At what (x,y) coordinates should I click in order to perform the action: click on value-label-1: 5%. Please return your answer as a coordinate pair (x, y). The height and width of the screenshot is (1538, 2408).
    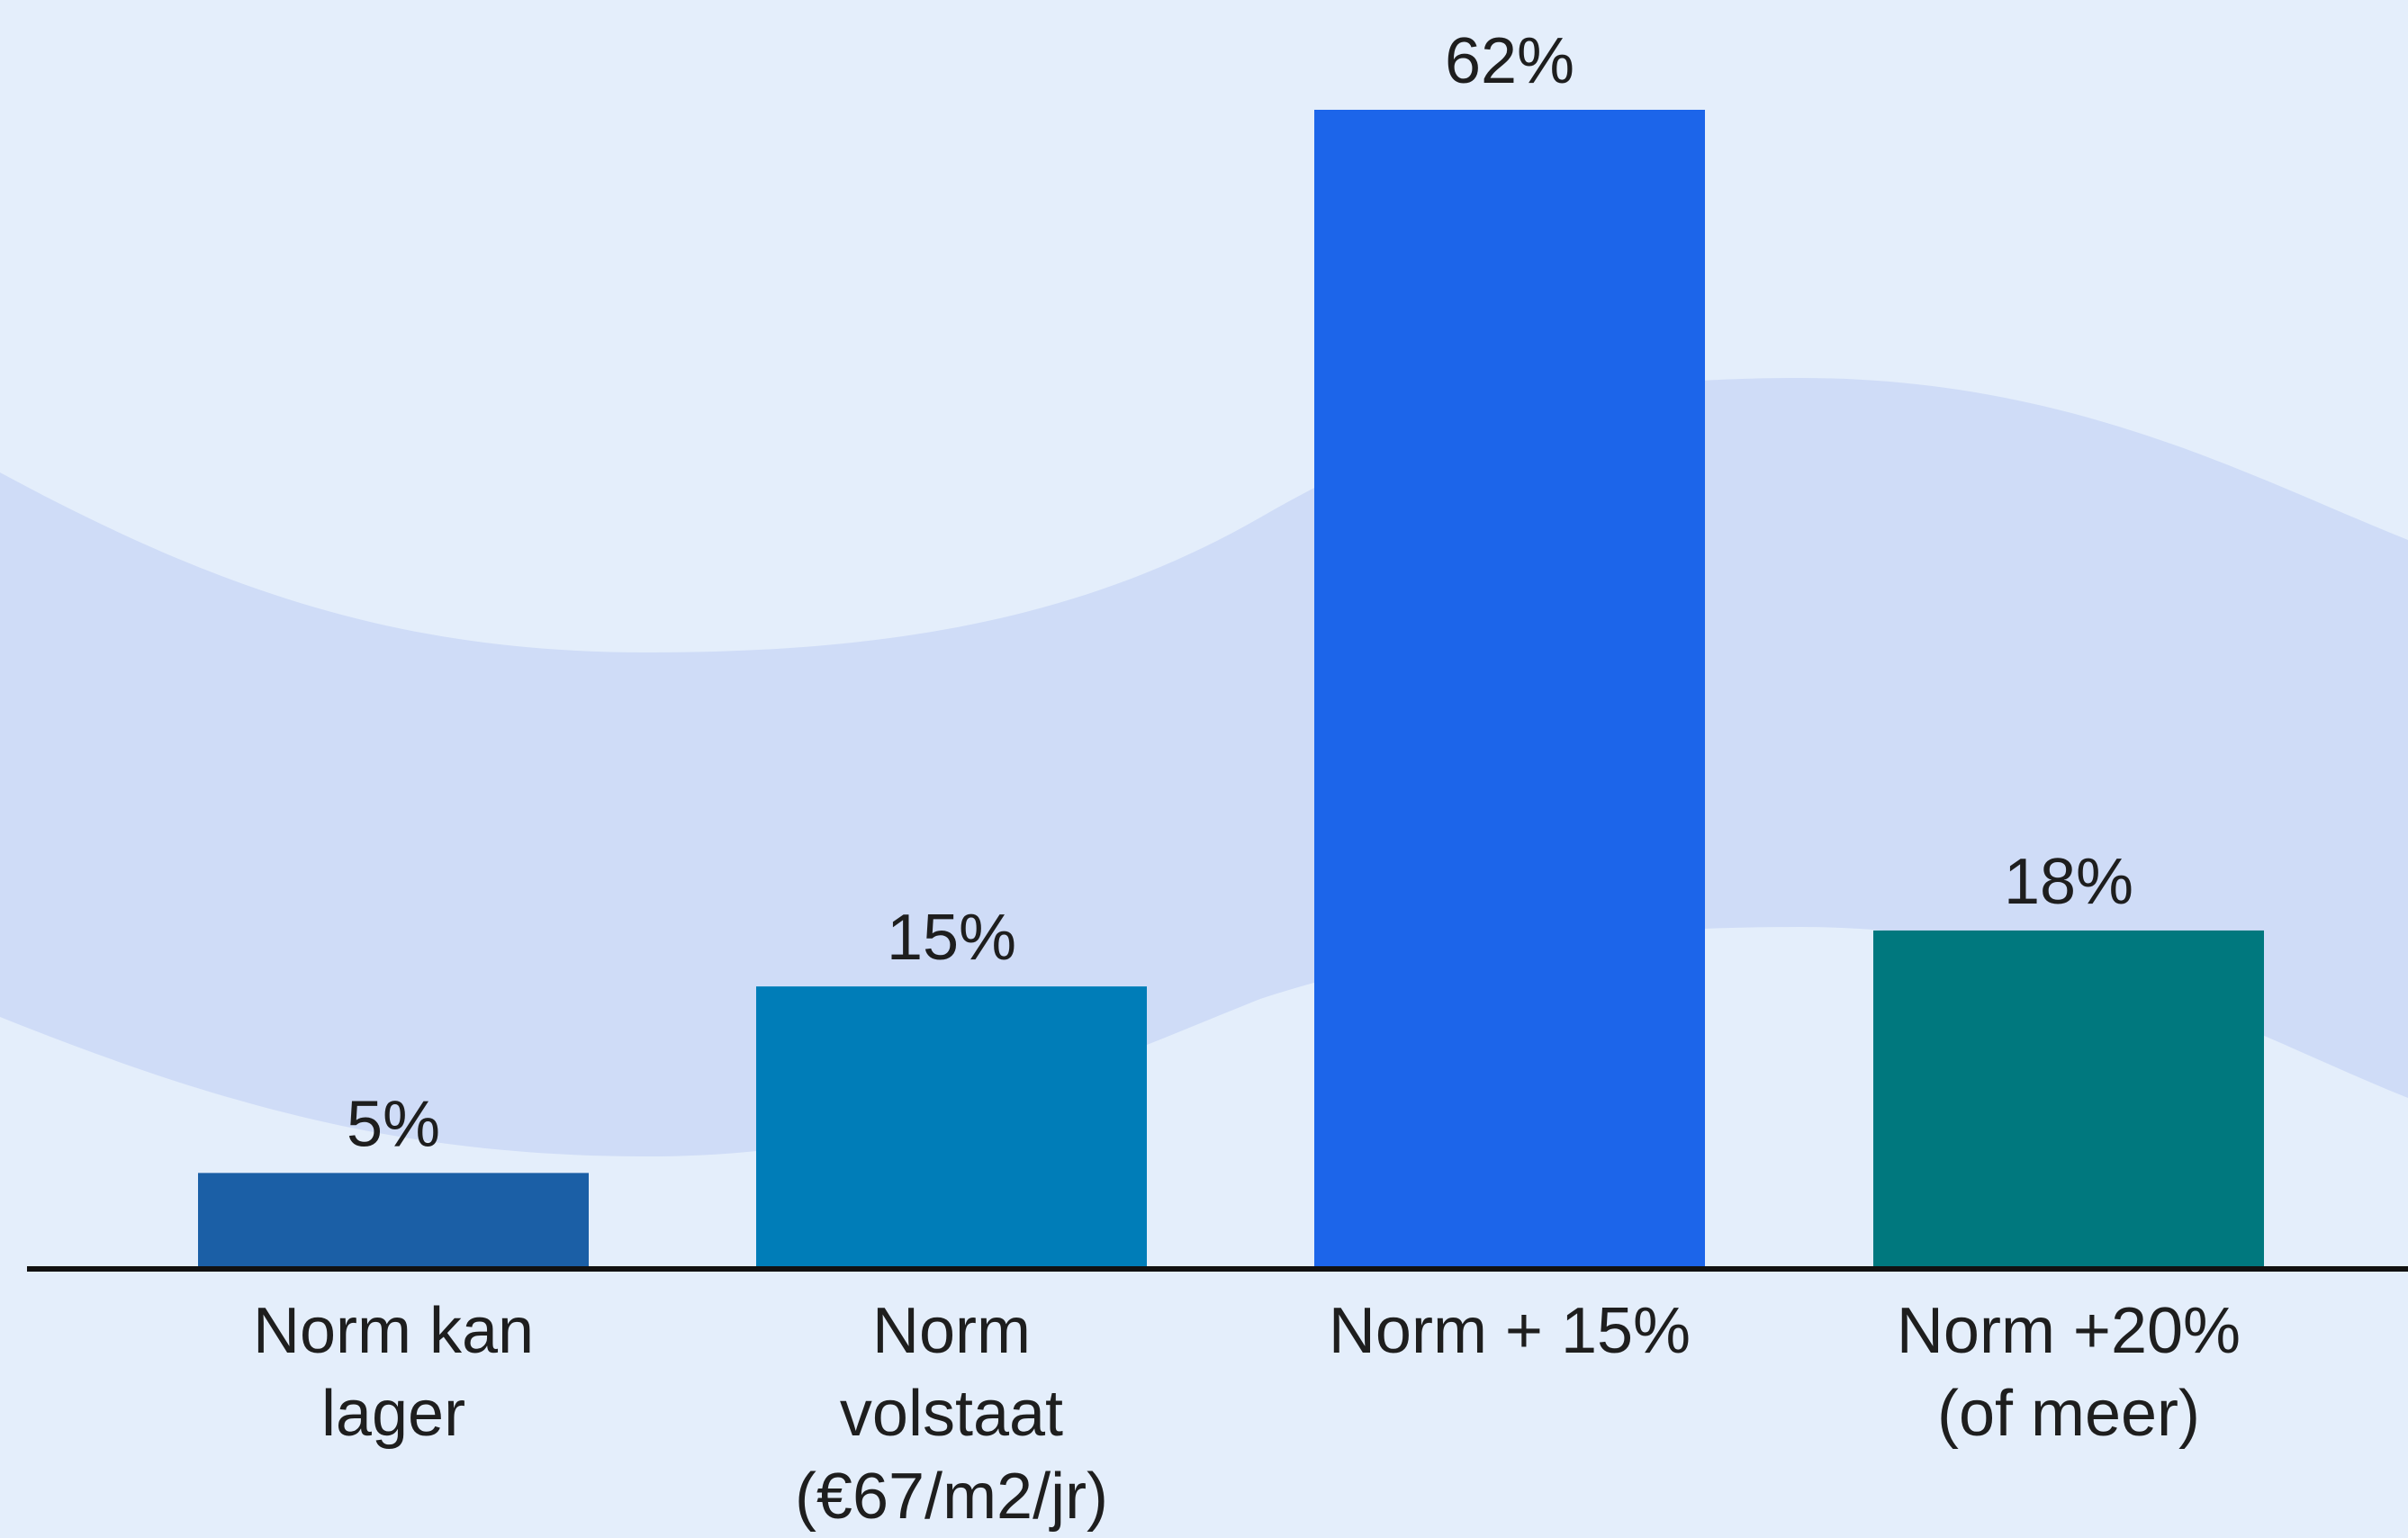
    Looking at the image, I should click on (394, 1124).